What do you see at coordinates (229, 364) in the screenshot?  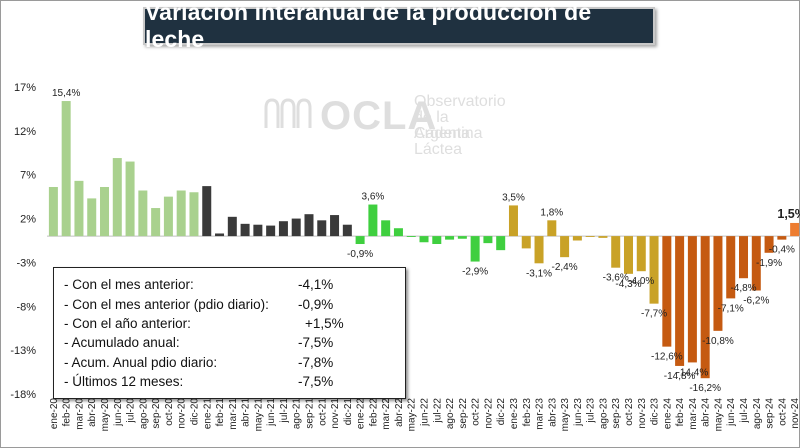 I see `stat-row: - Acum. Anual pdio diario: -7,8%` at bounding box center [229, 364].